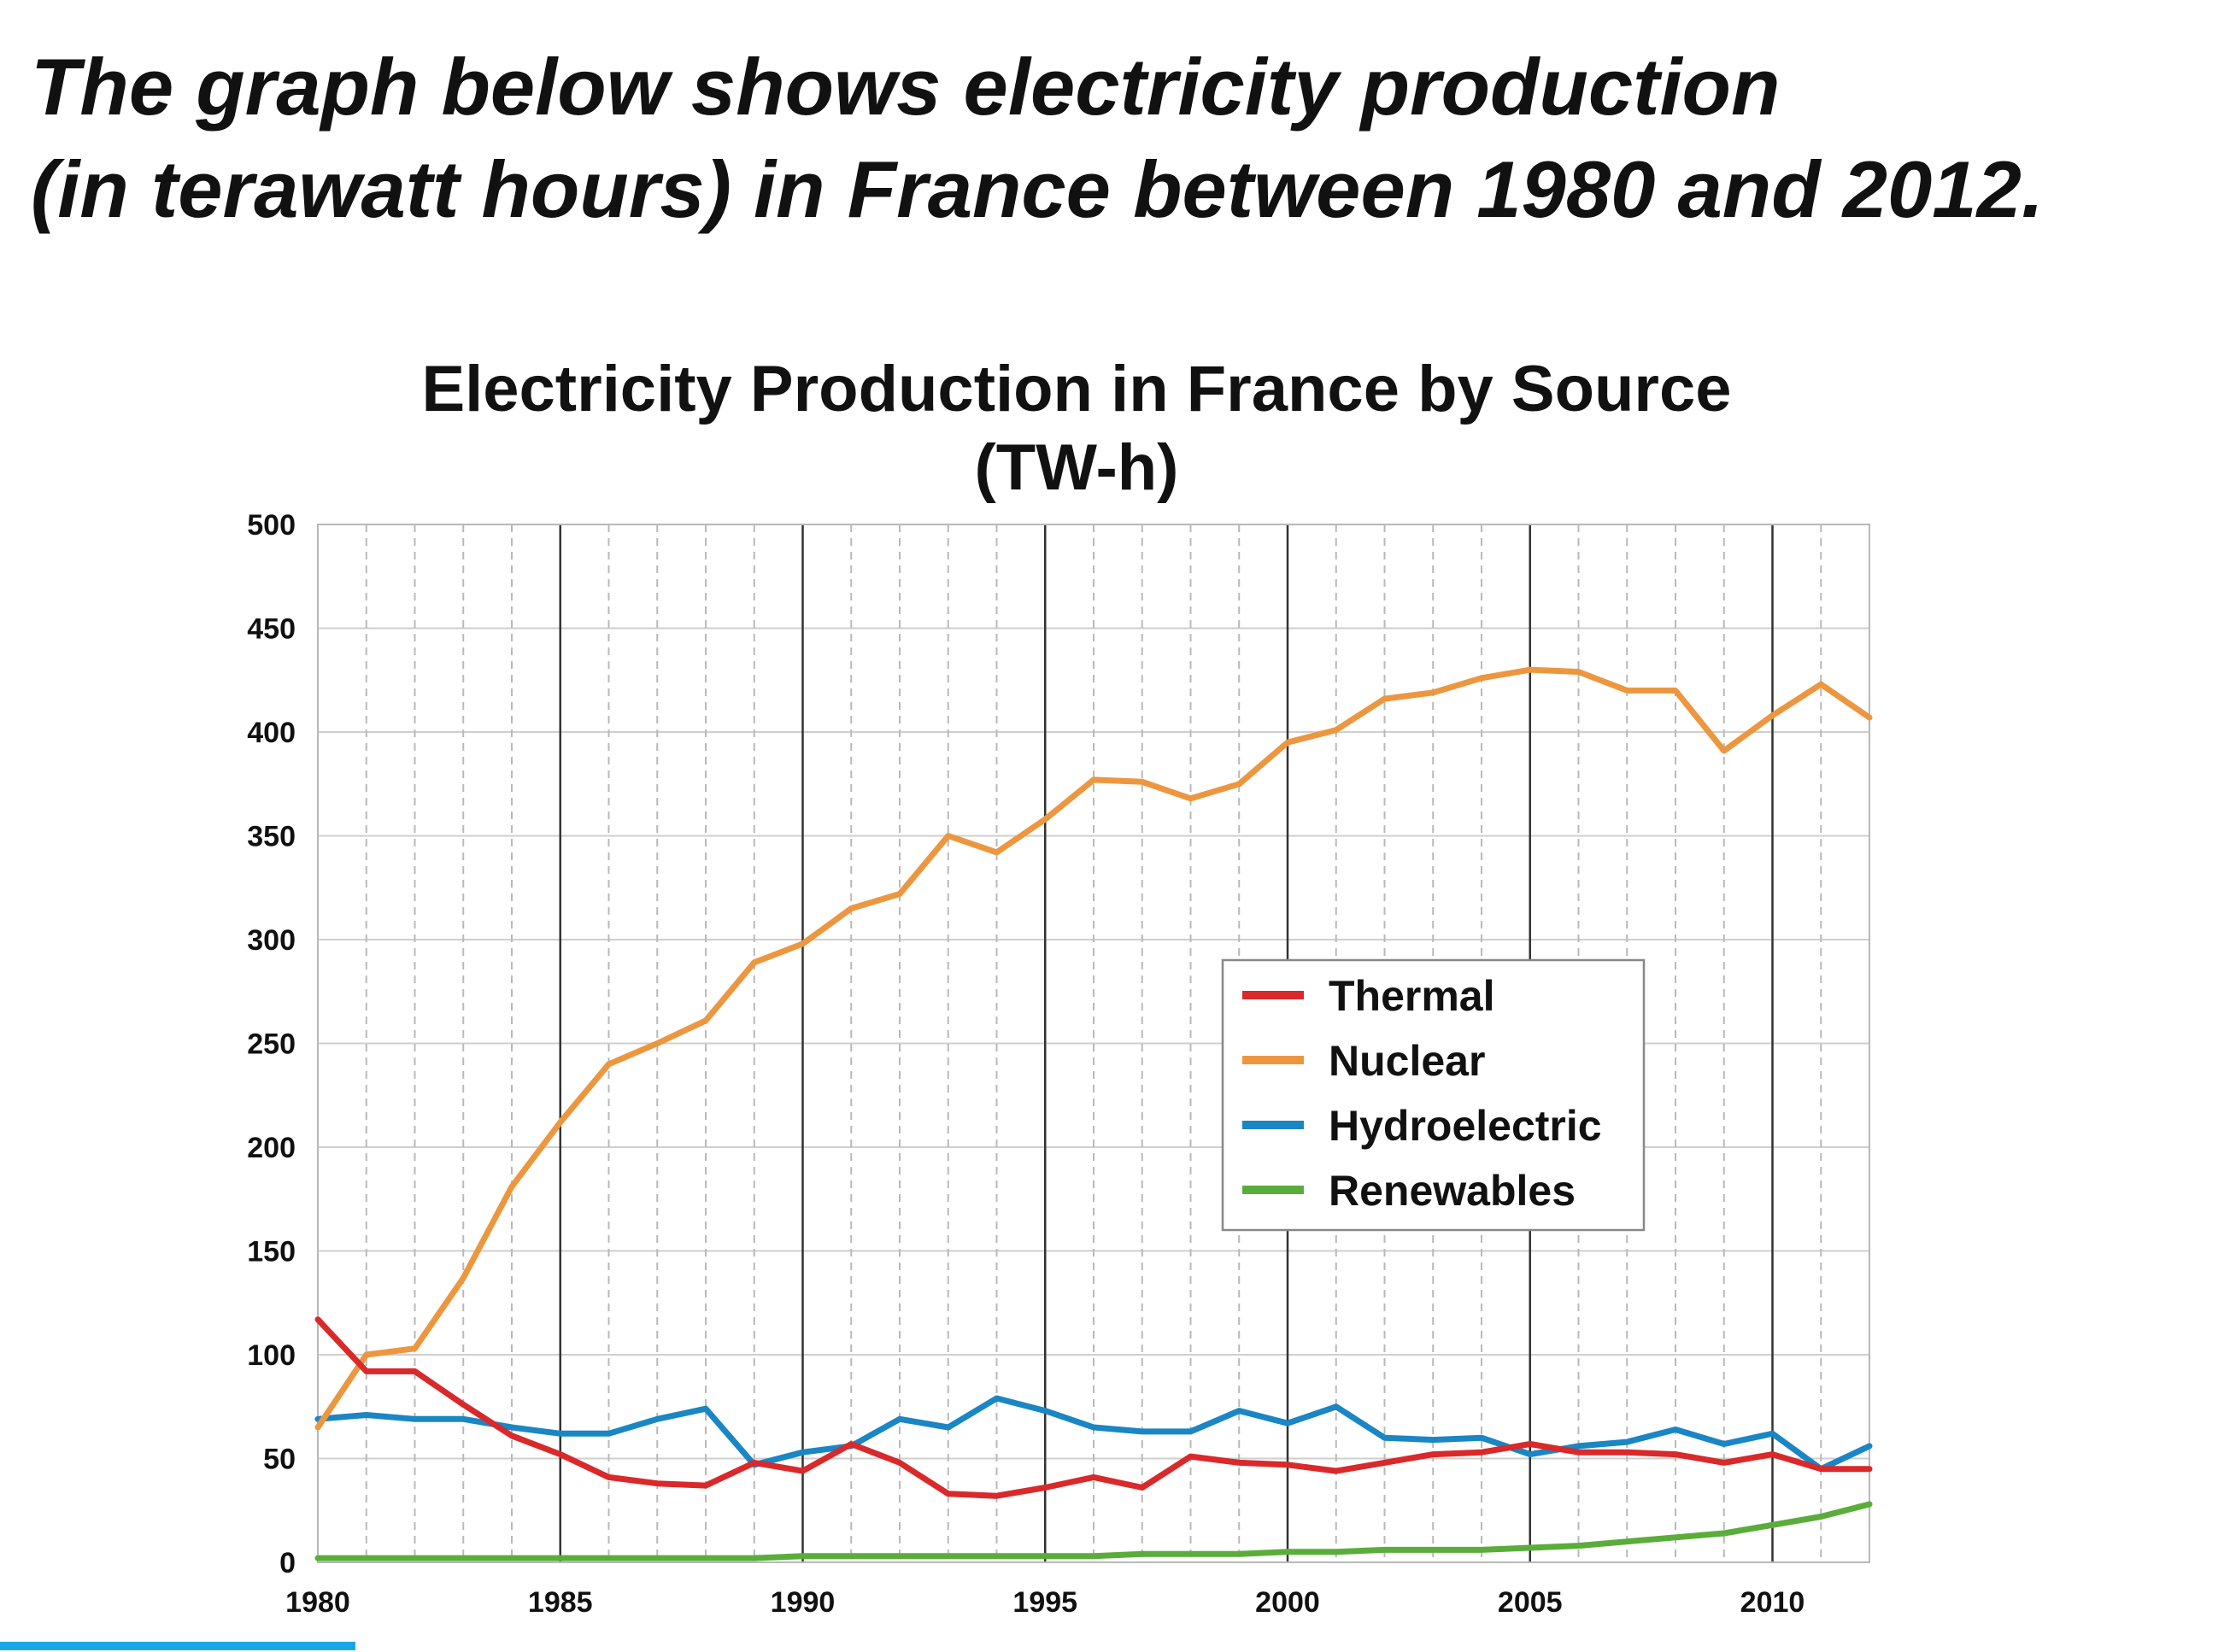  What do you see at coordinates (1287, 1602) in the screenshot?
I see `x-tick-label: 2000` at bounding box center [1287, 1602].